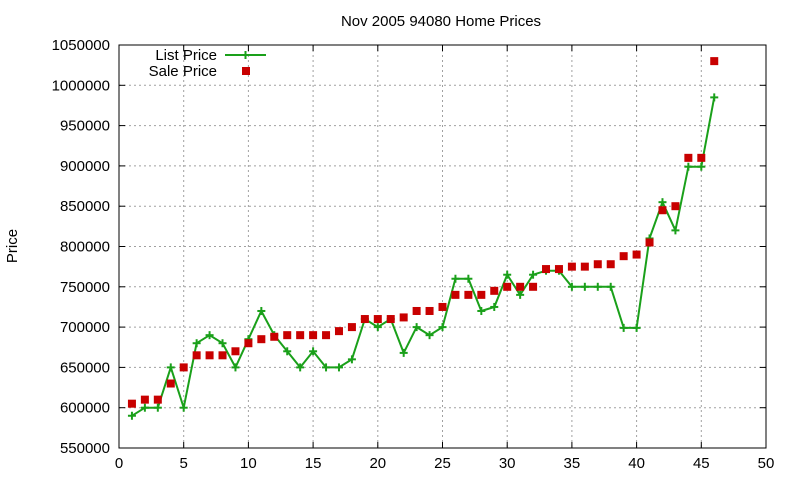  Describe the element at coordinates (186, 55) in the screenshot. I see `legend-label-list-price: List Price` at that location.